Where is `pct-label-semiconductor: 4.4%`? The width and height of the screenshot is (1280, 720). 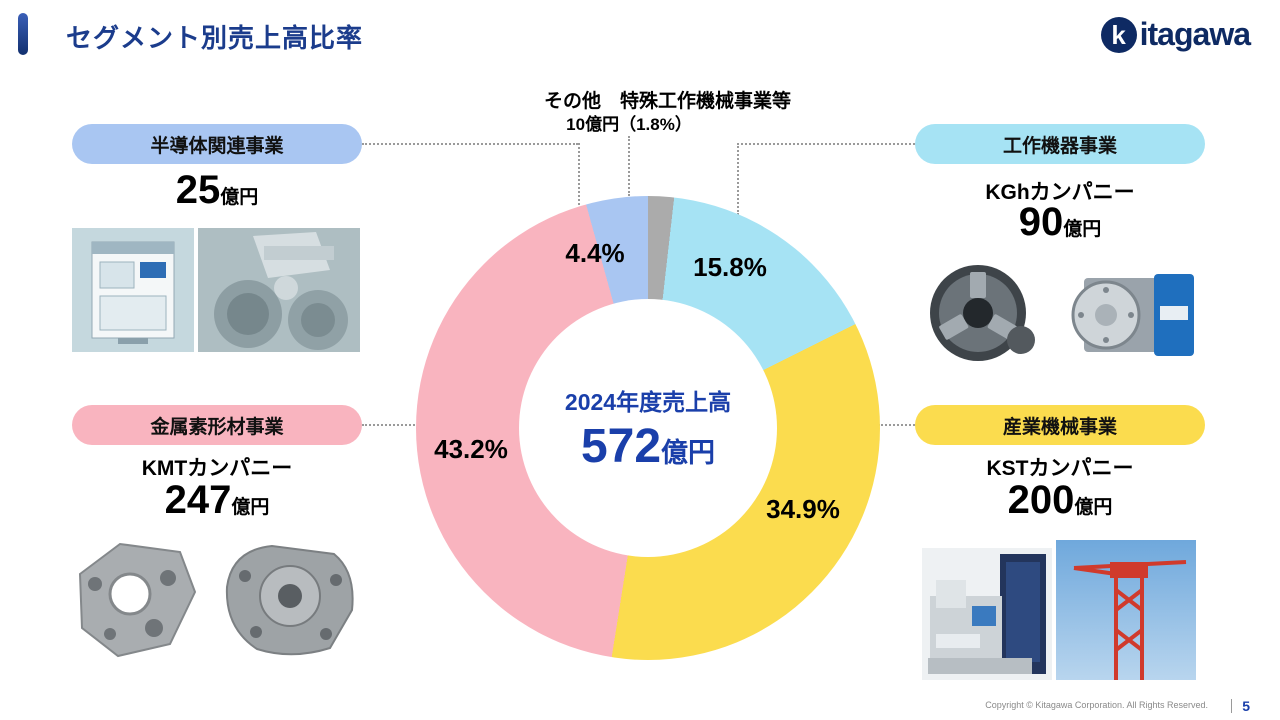
pct-label-semiconductor: 4.4% is located at coordinates (595, 253).